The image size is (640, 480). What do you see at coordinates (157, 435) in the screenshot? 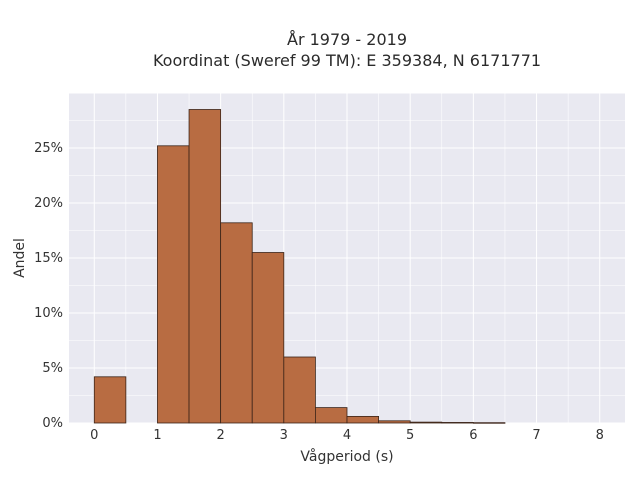
I see `x-tick-label: 1` at bounding box center [157, 435].